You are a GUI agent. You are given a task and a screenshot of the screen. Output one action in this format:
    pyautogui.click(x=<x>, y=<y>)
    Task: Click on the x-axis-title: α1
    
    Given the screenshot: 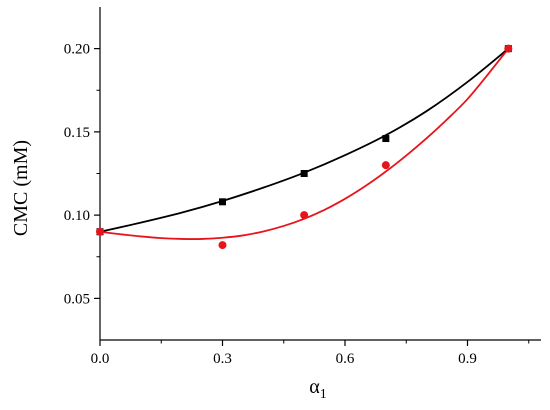 What is the action you would take?
    pyautogui.click(x=317, y=389)
    